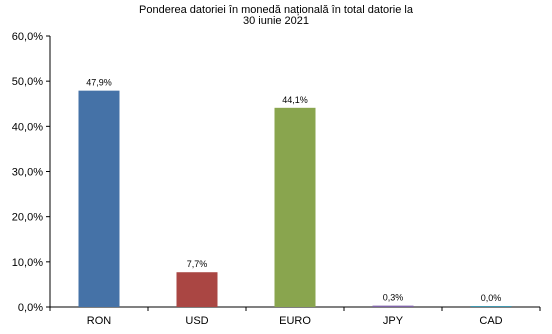 The width and height of the screenshot is (552, 334). Describe the element at coordinates (295, 100) in the screenshot. I see `data-label-euro: 44,1%` at that location.